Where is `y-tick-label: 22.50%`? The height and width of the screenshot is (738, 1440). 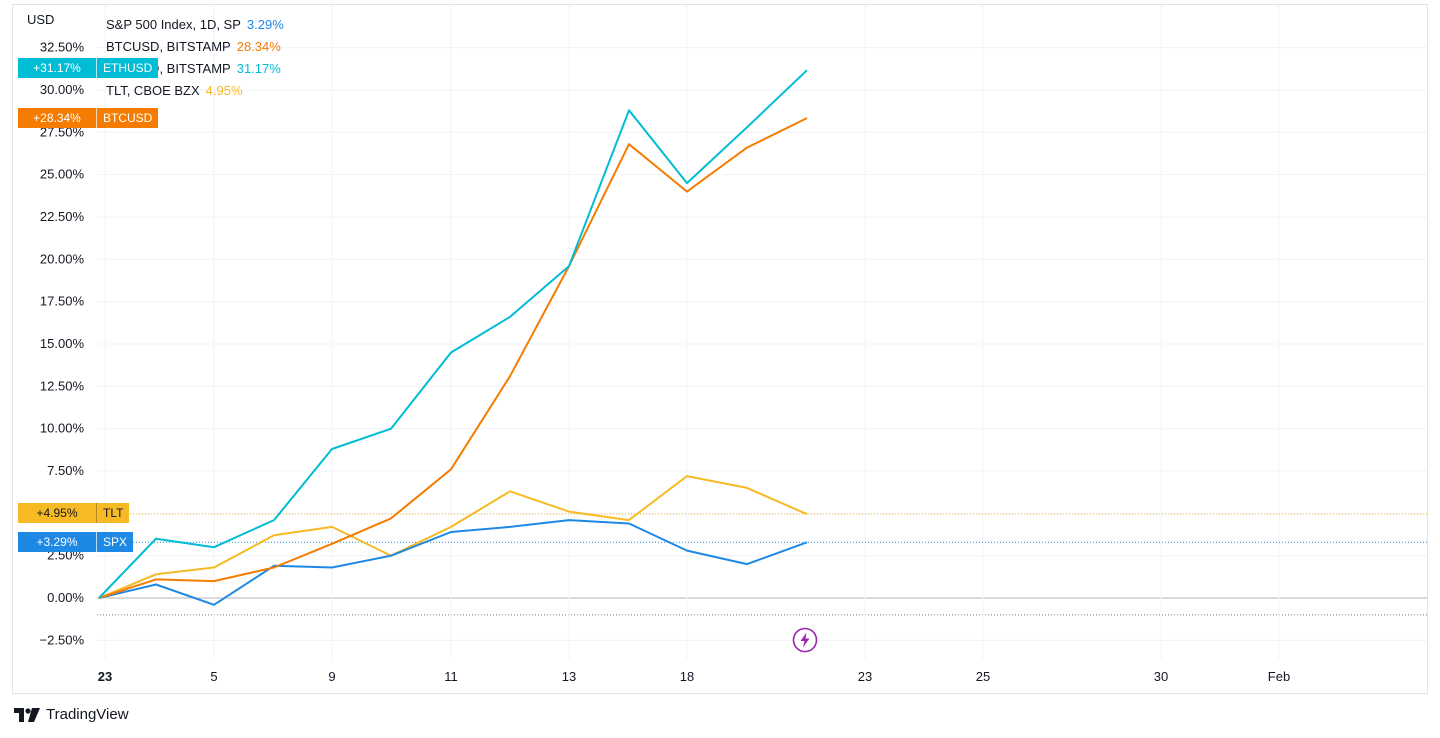 y-tick-label: 22.50% is located at coordinates (62, 216).